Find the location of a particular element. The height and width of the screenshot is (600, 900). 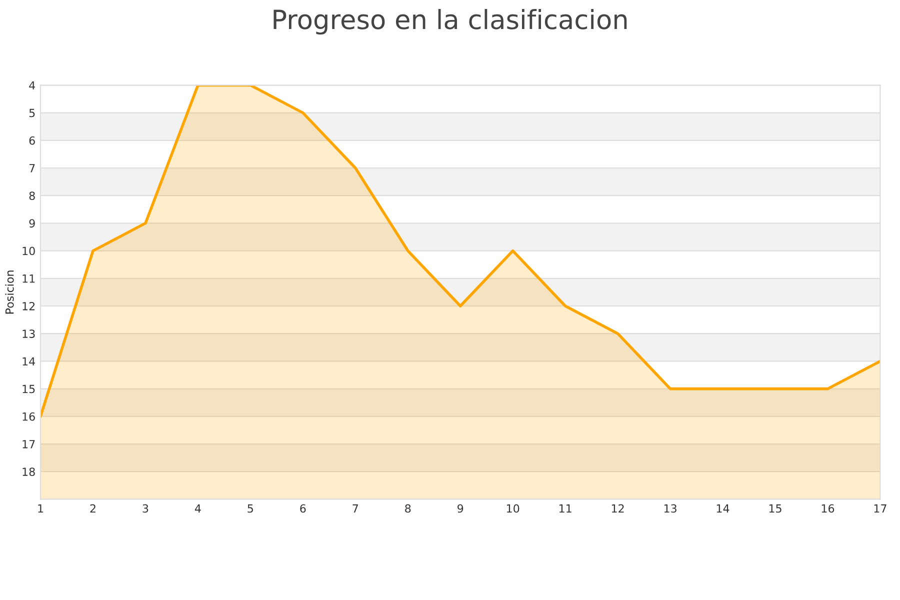

y-axis-title: Posicion is located at coordinates (9, 292).